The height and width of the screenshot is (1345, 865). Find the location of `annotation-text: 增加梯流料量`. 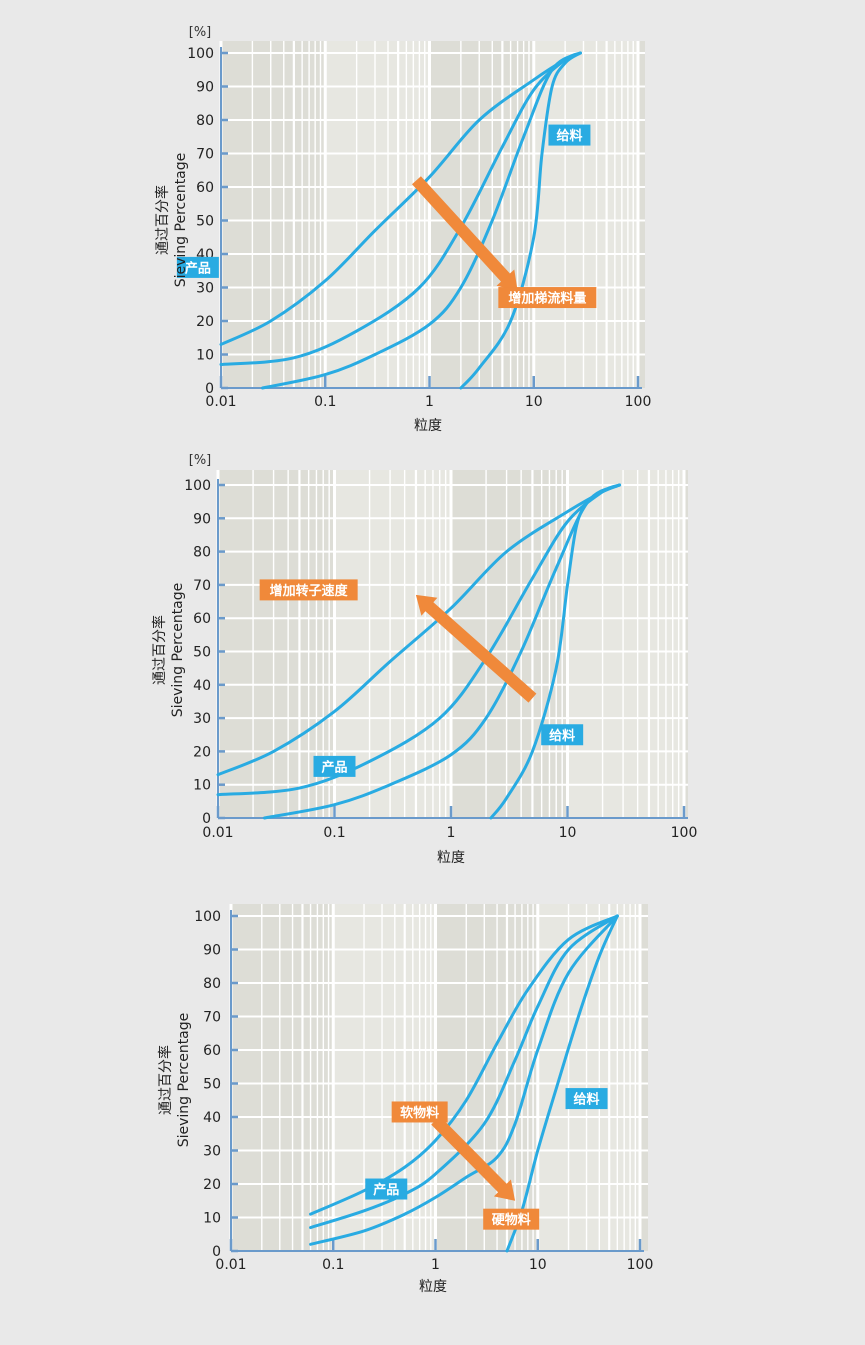

annotation-text: 增加梯流料量 is located at coordinates (547, 299).